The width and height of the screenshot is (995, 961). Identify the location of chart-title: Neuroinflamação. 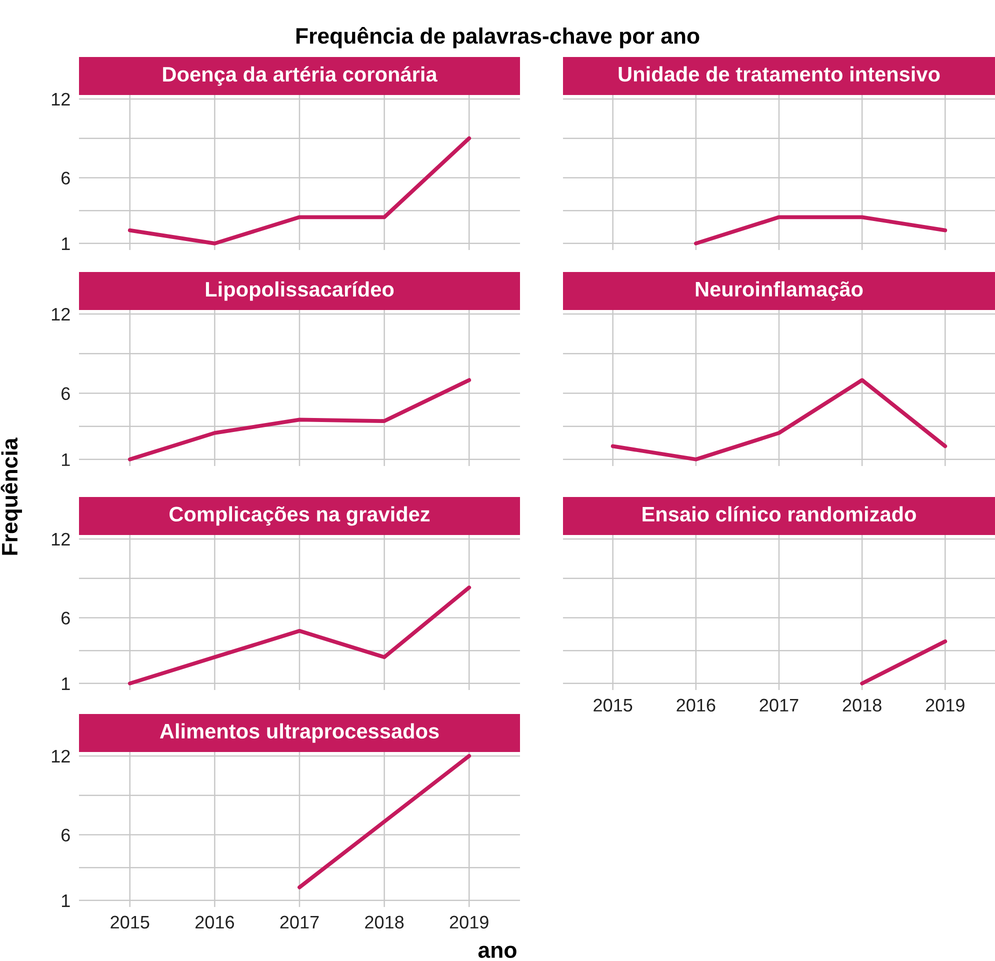
(779, 291).